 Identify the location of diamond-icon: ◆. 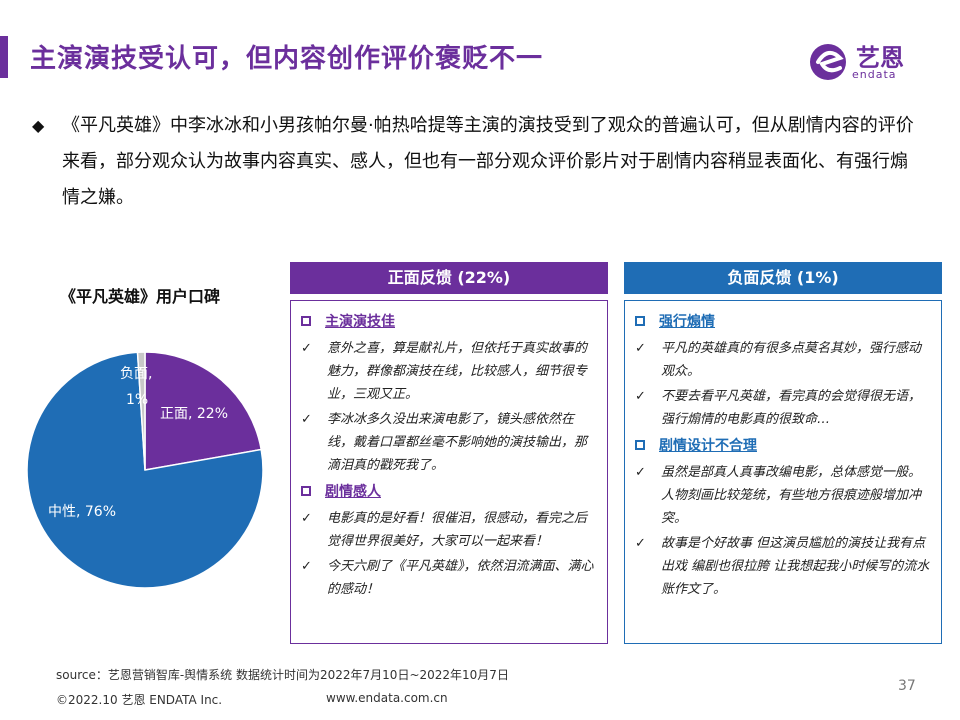
(38, 125).